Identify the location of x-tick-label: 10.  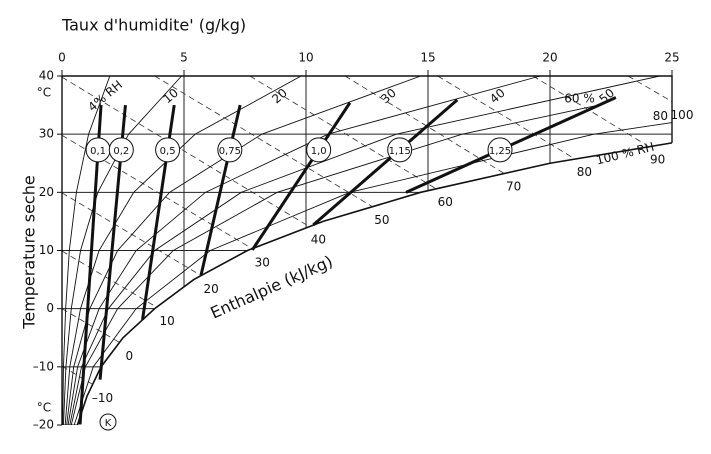
(305, 58).